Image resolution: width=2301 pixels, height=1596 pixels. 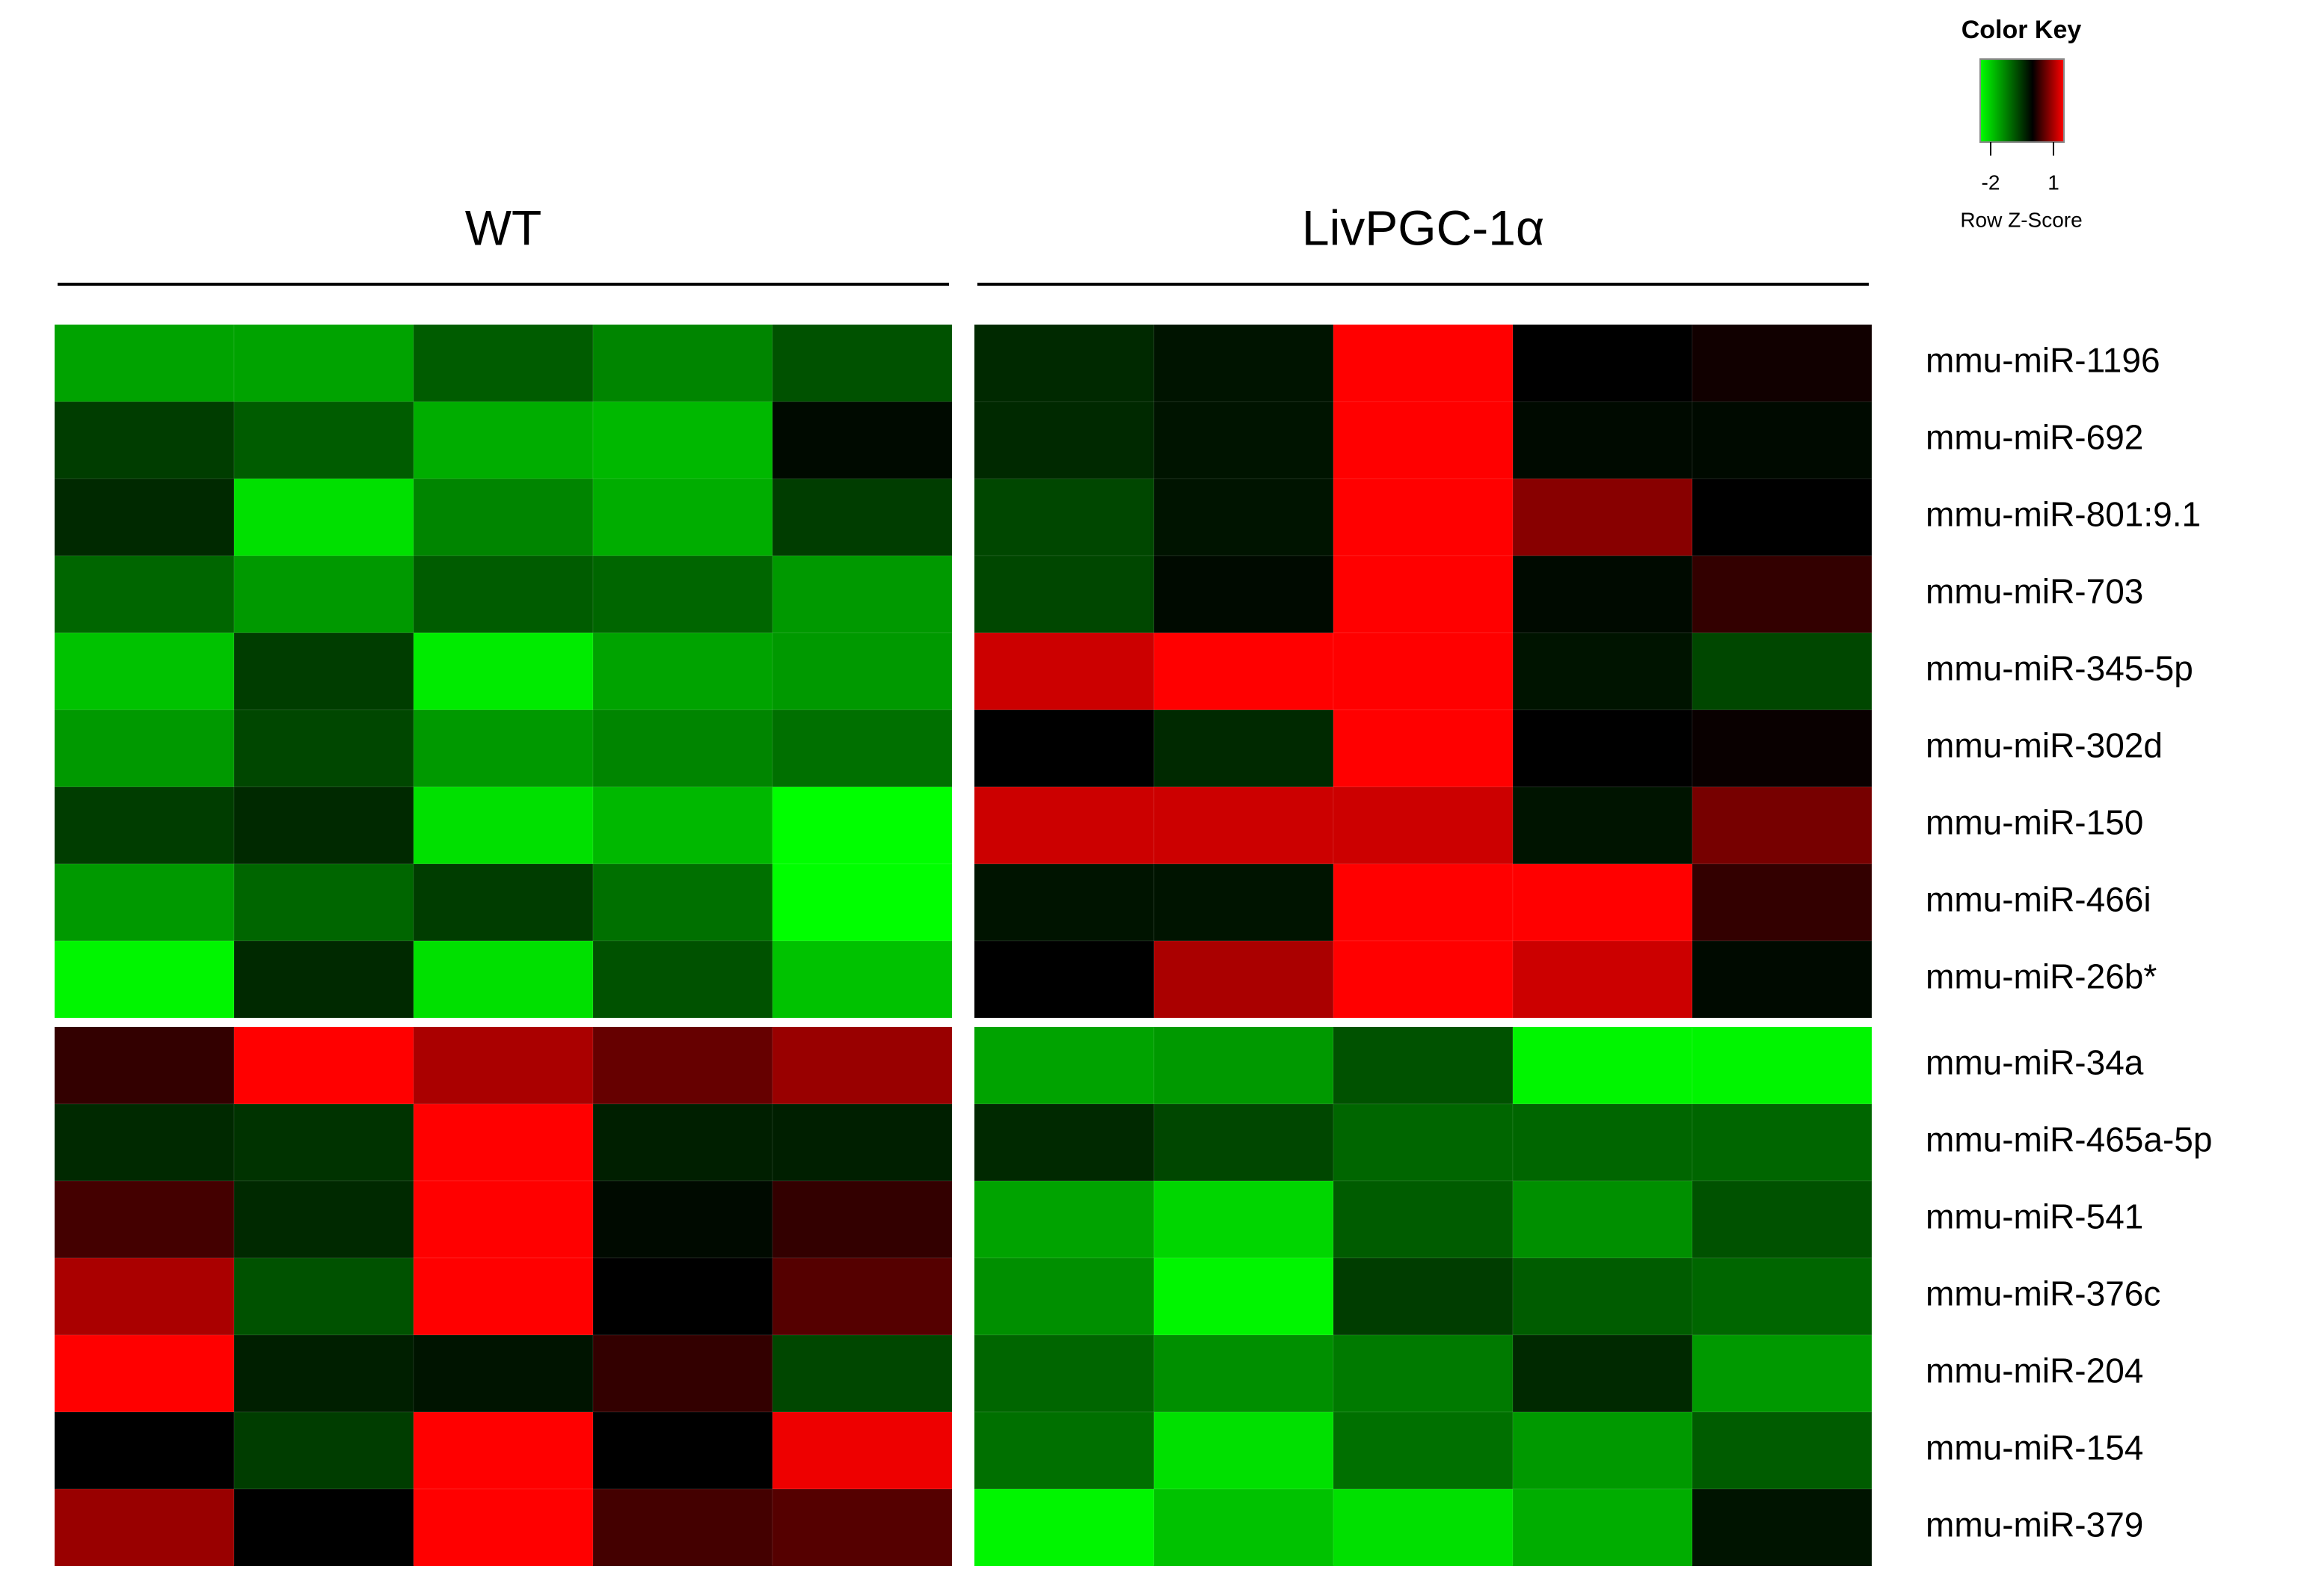 I want to click on row-label: mmu-miR-1196, so click(x=2043, y=360).